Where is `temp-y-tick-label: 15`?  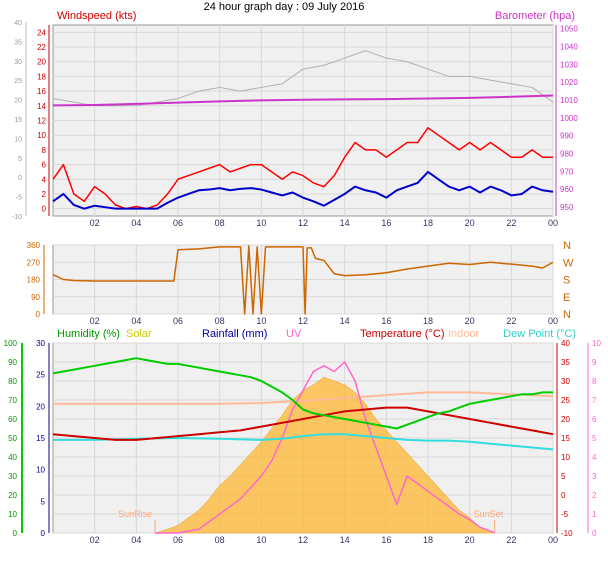
temp-y-tick-label: 15 is located at coordinates (565, 438).